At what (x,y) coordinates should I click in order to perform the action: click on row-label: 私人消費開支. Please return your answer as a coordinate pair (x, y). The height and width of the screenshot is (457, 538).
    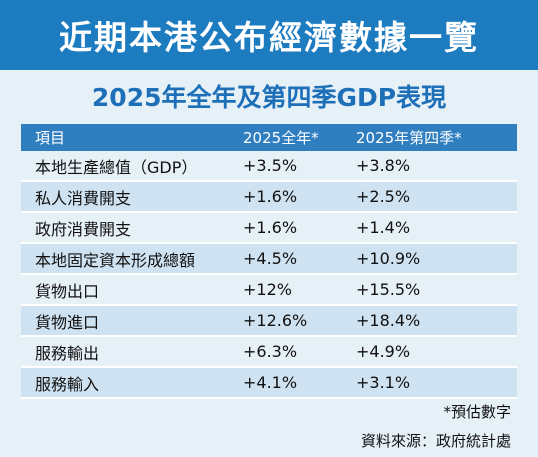
    Looking at the image, I should click on (125, 197).